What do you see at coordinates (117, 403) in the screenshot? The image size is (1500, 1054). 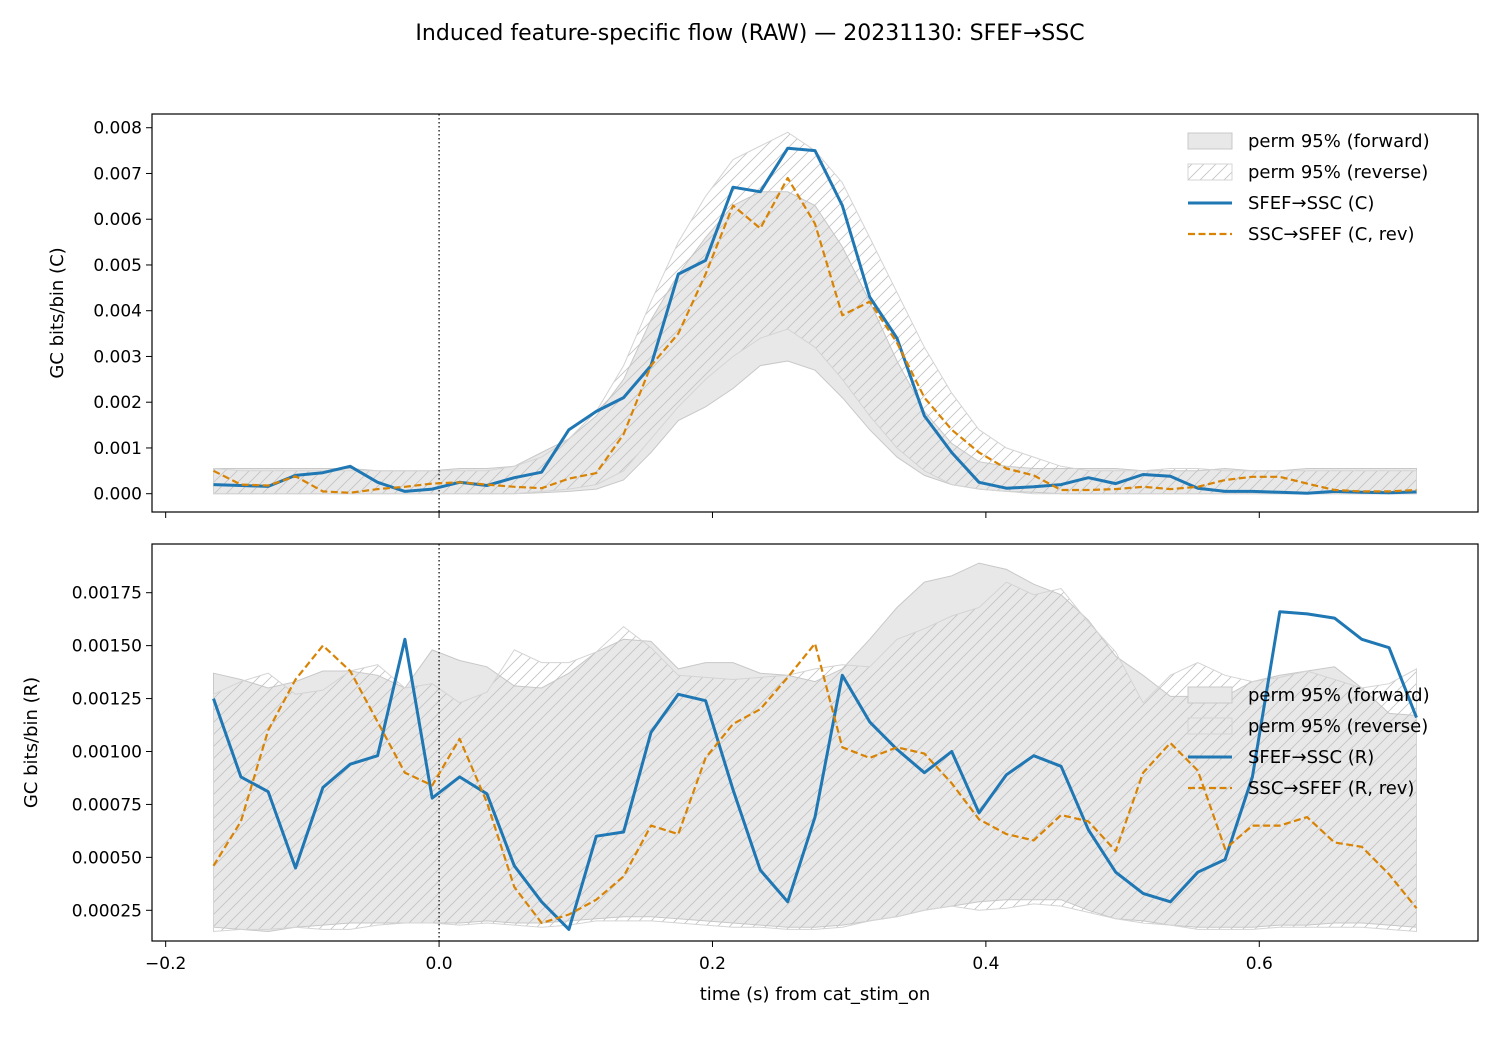 I see `y-tick-label: 0.002` at bounding box center [117, 403].